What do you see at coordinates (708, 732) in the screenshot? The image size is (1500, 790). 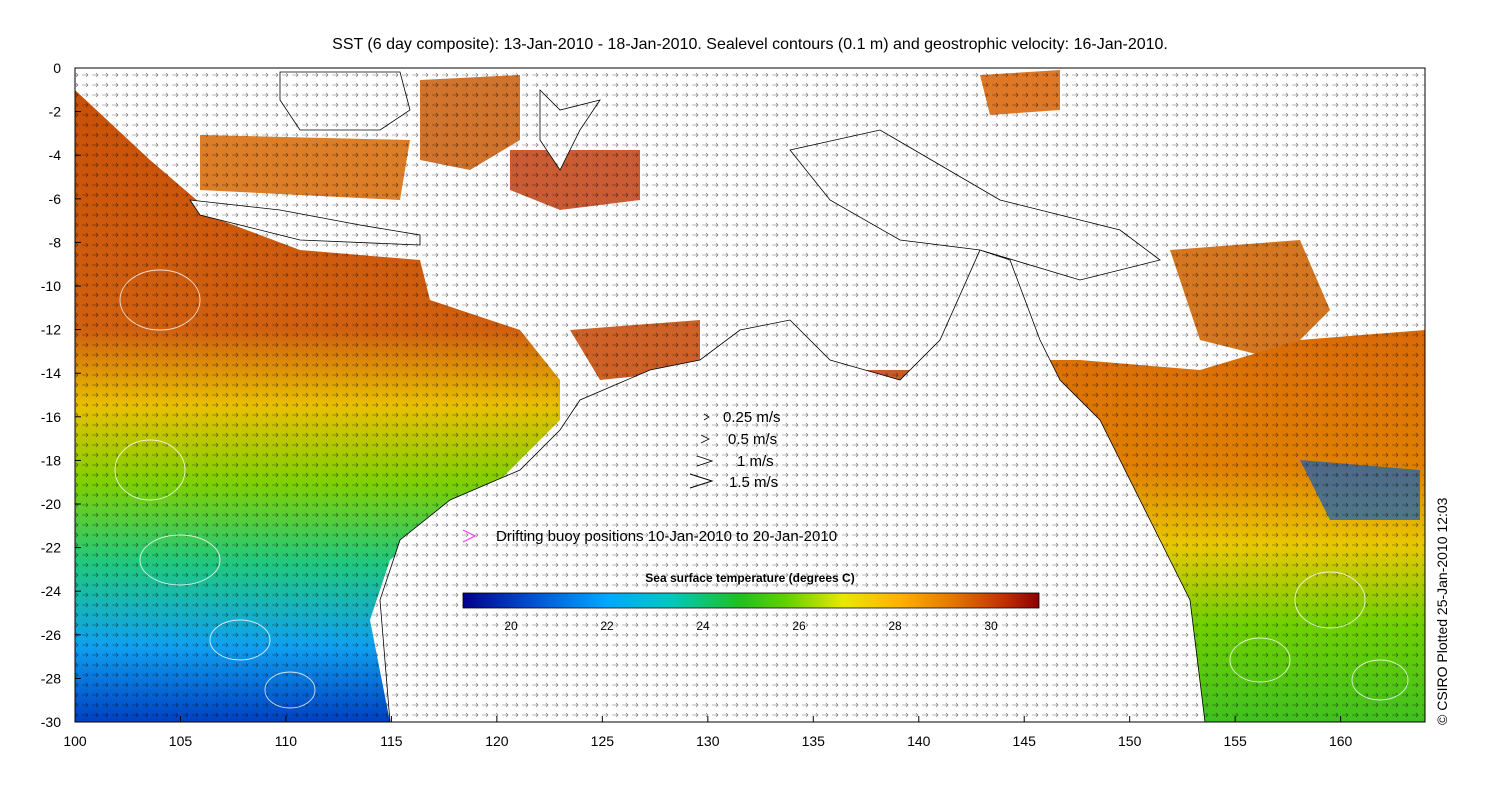 I see `x-axis: 100 105 110 115 120 125 130 135 140 145 150 155 160` at bounding box center [708, 732].